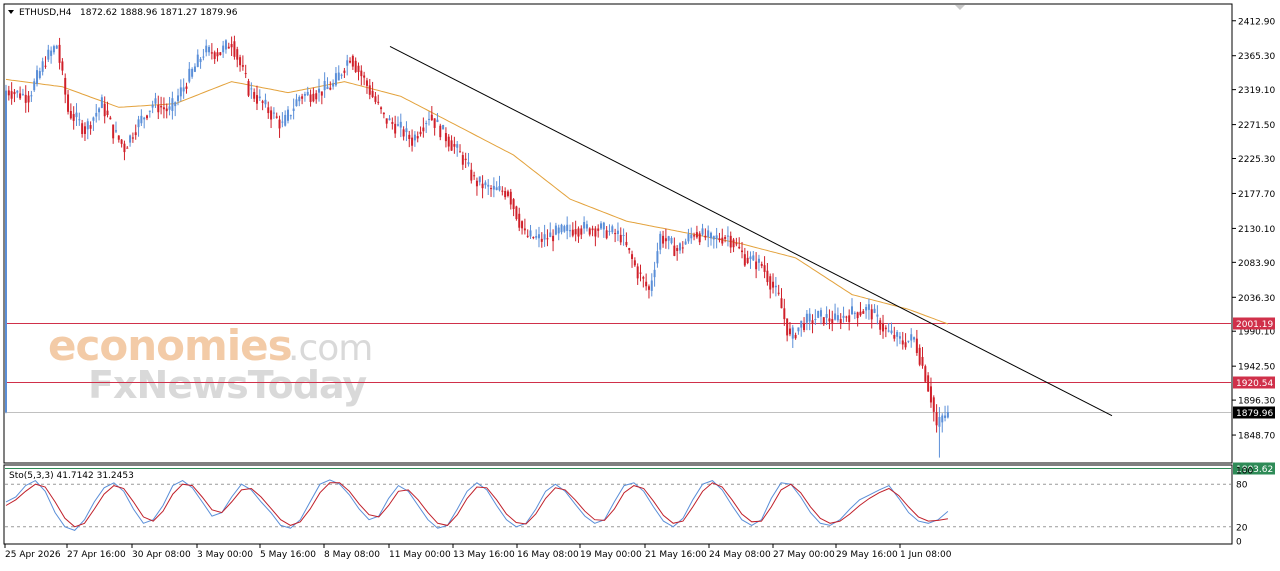 This screenshot has width=1280, height=571. What do you see at coordinates (1256, 195) in the screenshot?
I see `price-tick-label: 2177.70` at bounding box center [1256, 195].